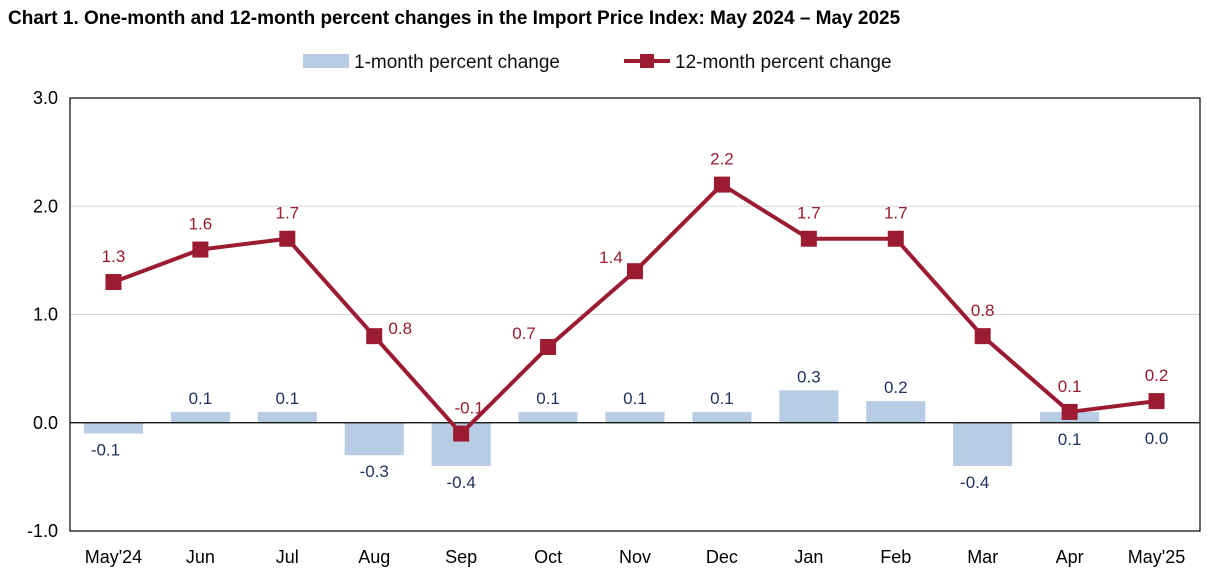 The height and width of the screenshot is (576, 1216). Describe the element at coordinates (611, 257) in the screenshot. I see `line-data-label: 1.4` at that location.